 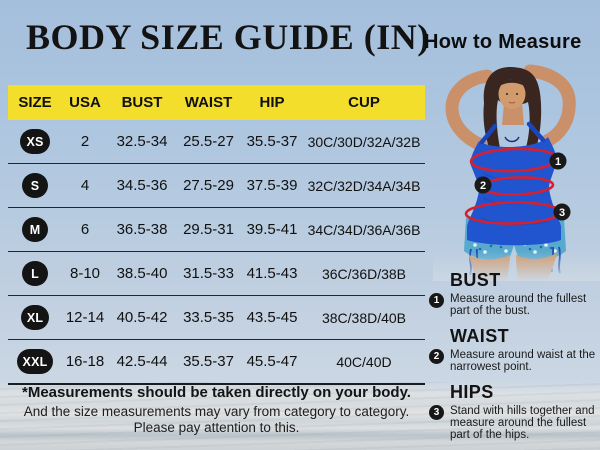 I want to click on bust-number-badge: 1, so click(x=436, y=300).